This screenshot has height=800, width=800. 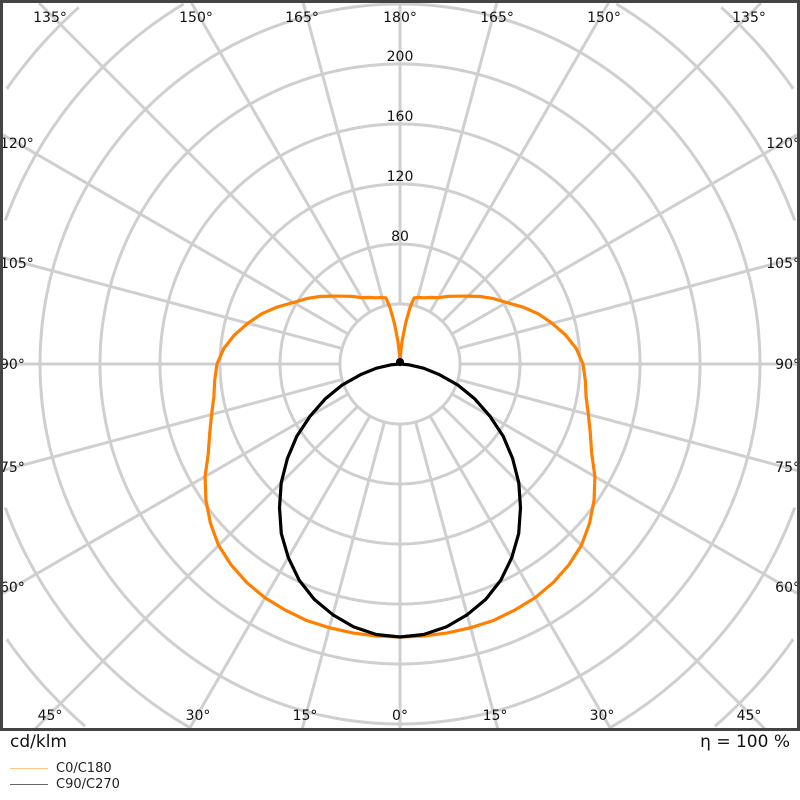 What do you see at coordinates (400, 362) in the screenshot?
I see `center-point` at bounding box center [400, 362].